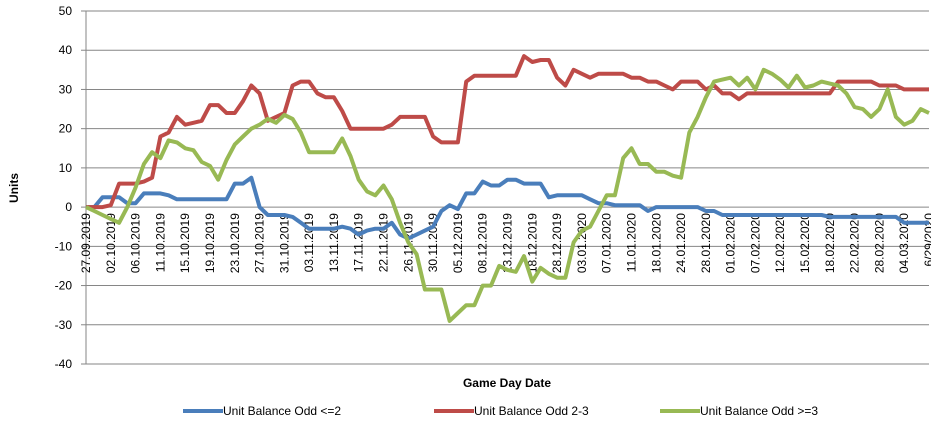 The height and width of the screenshot is (427, 931). Describe the element at coordinates (681, 243) in the screenshot. I see `x-tick-label: 24.01.2020` at that location.